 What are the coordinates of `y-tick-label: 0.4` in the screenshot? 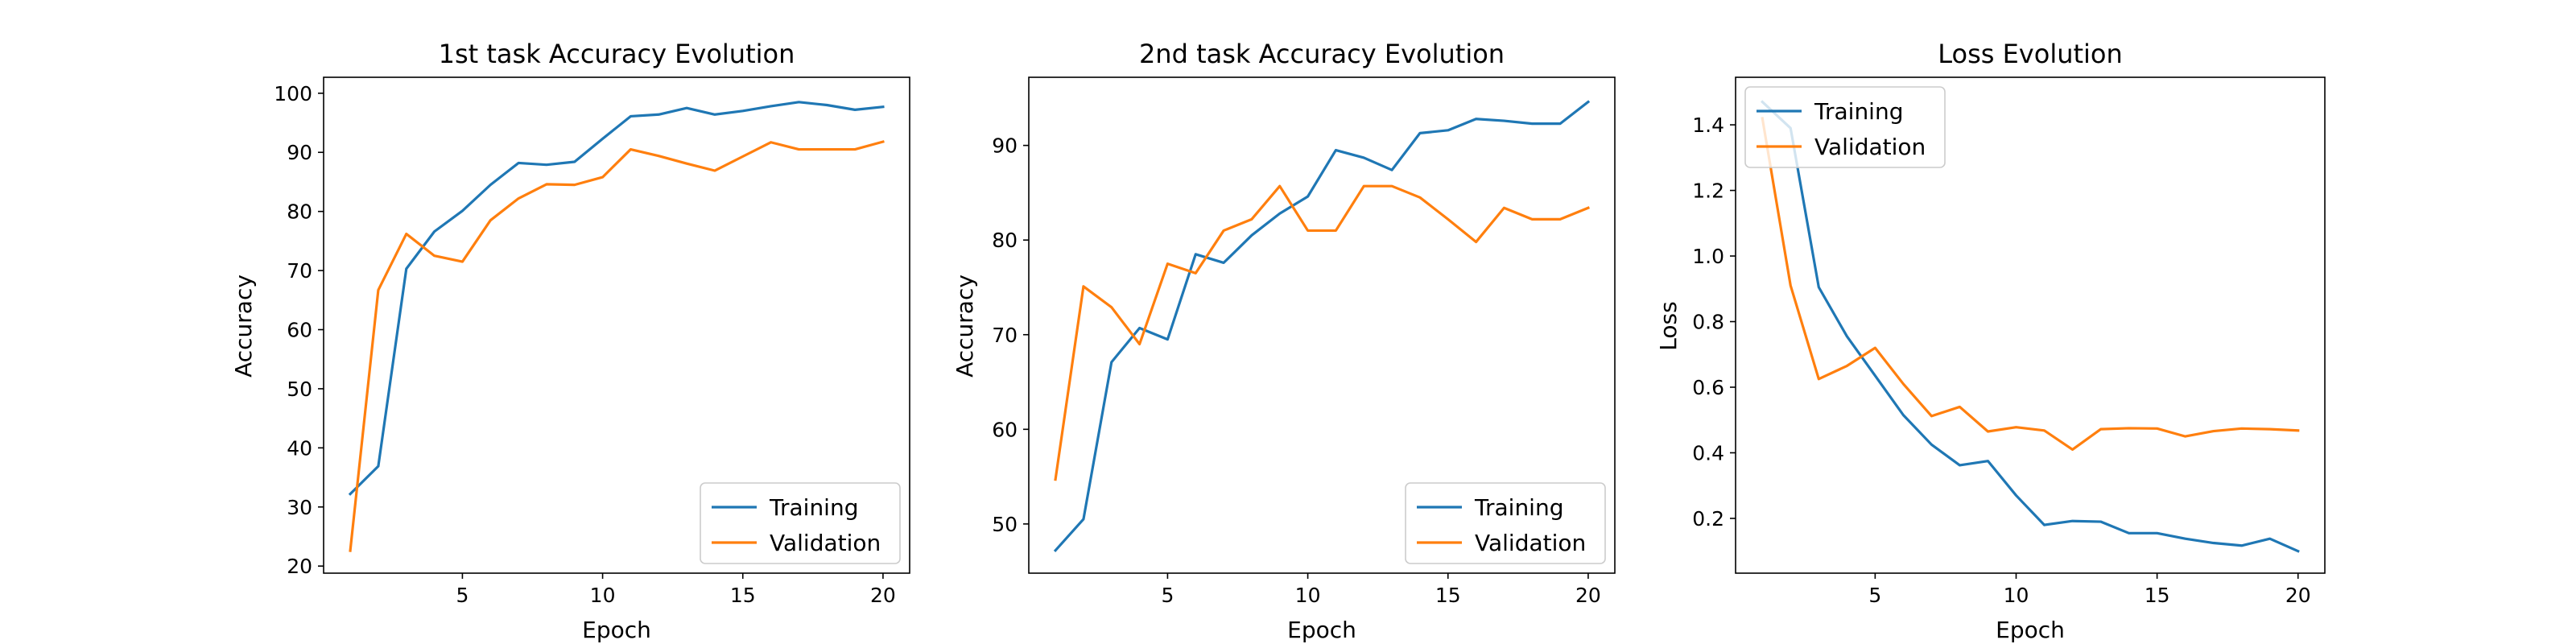 It's located at (1708, 452).